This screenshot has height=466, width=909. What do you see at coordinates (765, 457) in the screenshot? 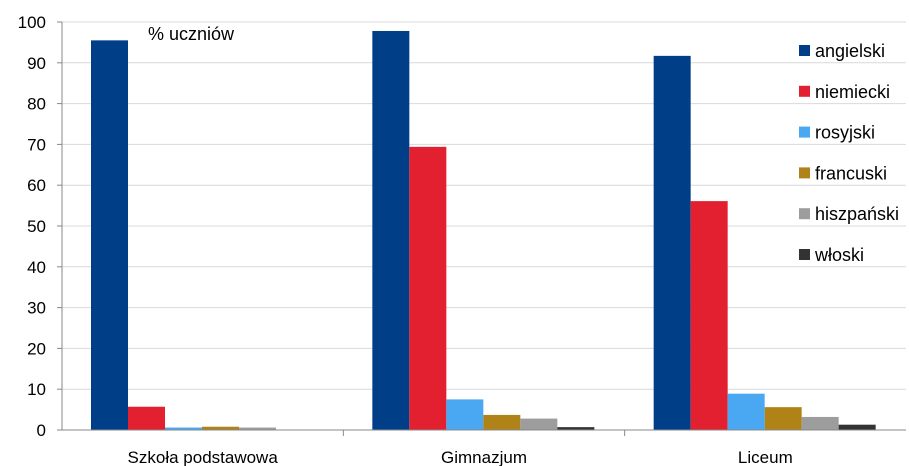
I see `x-tick-label: Liceum` at bounding box center [765, 457].